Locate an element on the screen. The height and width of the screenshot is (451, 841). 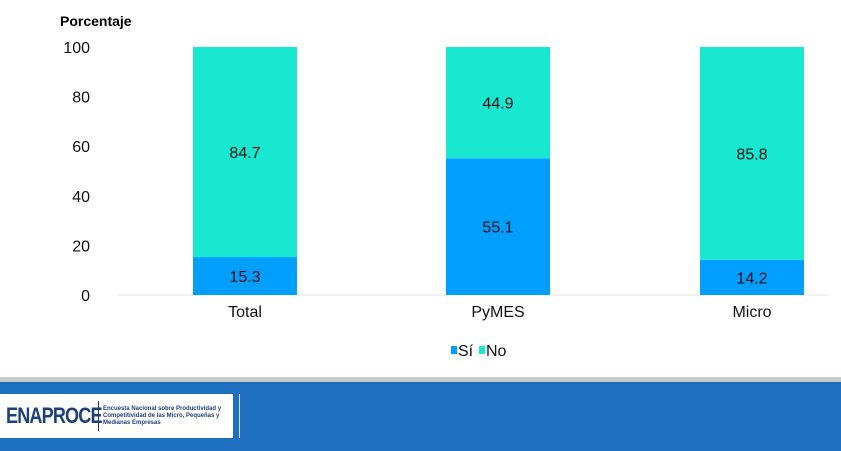
legend-label: No is located at coordinates (496, 351).